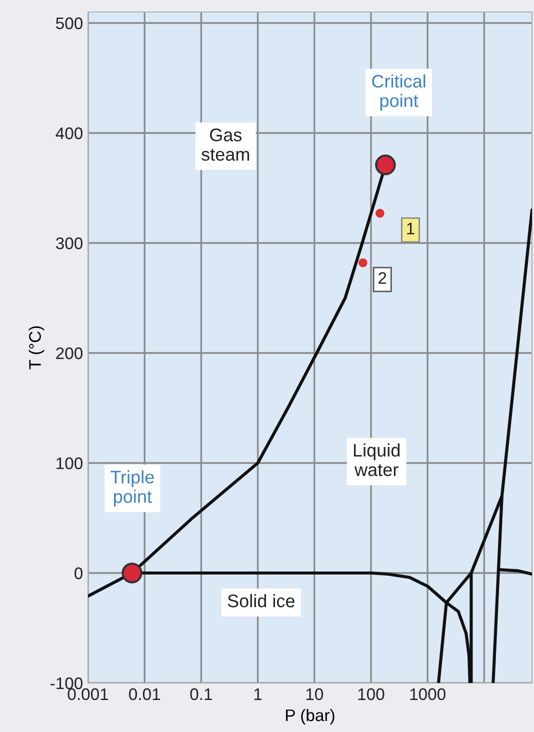 Image resolution: width=534 pixels, height=732 pixels. I want to click on y-tick-label: 400, so click(69, 133).